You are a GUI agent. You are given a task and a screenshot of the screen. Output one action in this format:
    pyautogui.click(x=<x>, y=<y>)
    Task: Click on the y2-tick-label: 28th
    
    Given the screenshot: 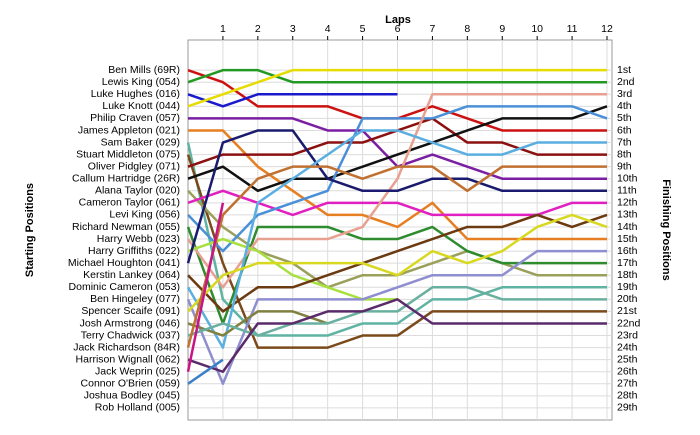 What is the action you would take?
    pyautogui.click(x=627, y=396)
    